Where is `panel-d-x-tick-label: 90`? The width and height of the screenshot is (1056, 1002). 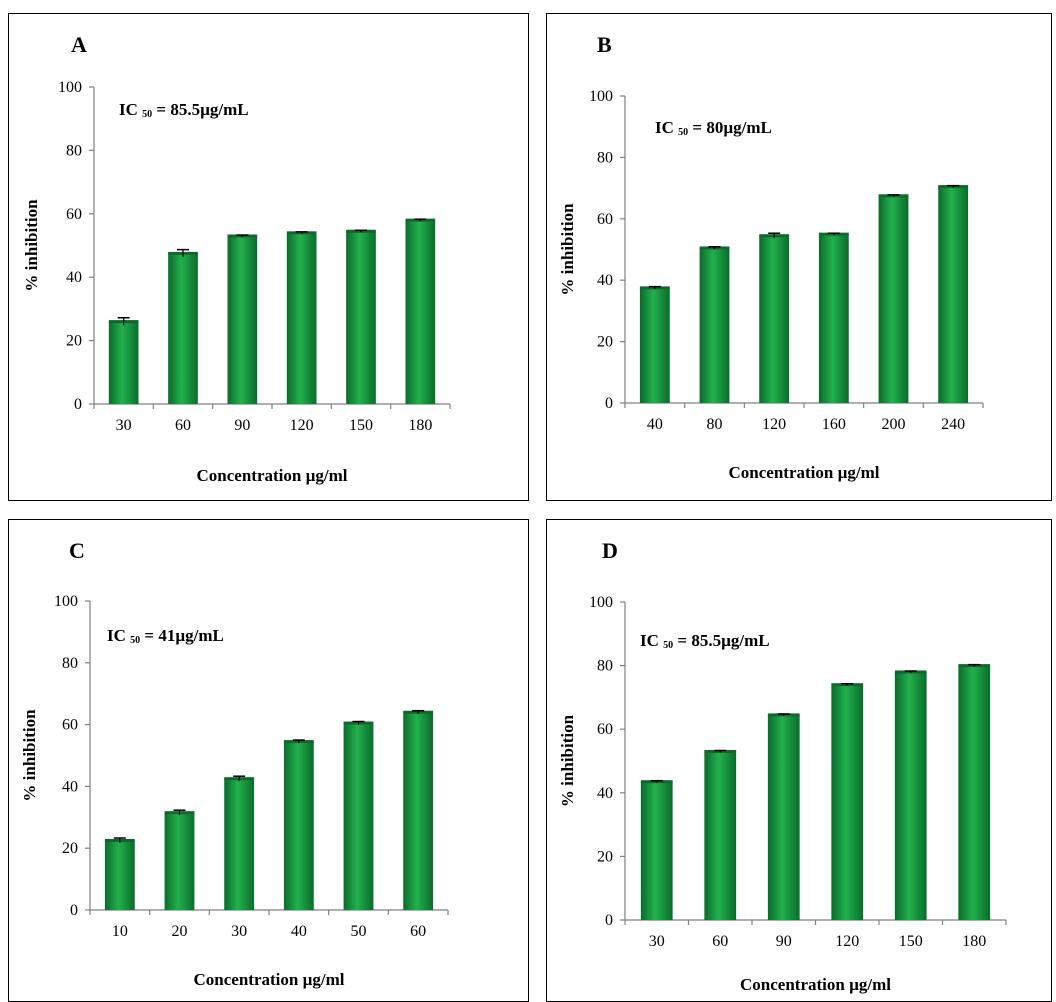 panel-d-x-tick-label: 90 is located at coordinates (784, 941).